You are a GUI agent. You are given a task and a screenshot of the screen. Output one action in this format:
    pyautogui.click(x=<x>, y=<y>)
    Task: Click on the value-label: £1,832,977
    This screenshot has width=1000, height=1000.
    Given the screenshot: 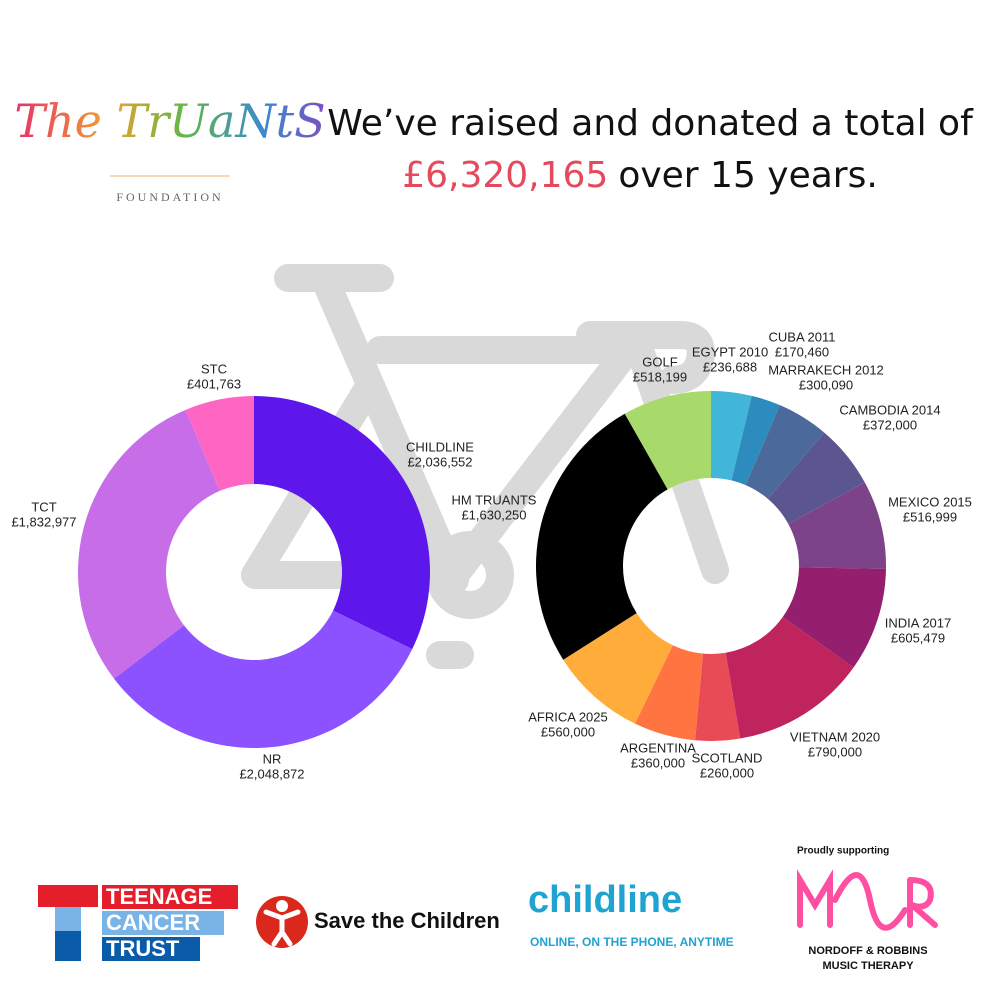 What is the action you would take?
    pyautogui.click(x=43, y=521)
    